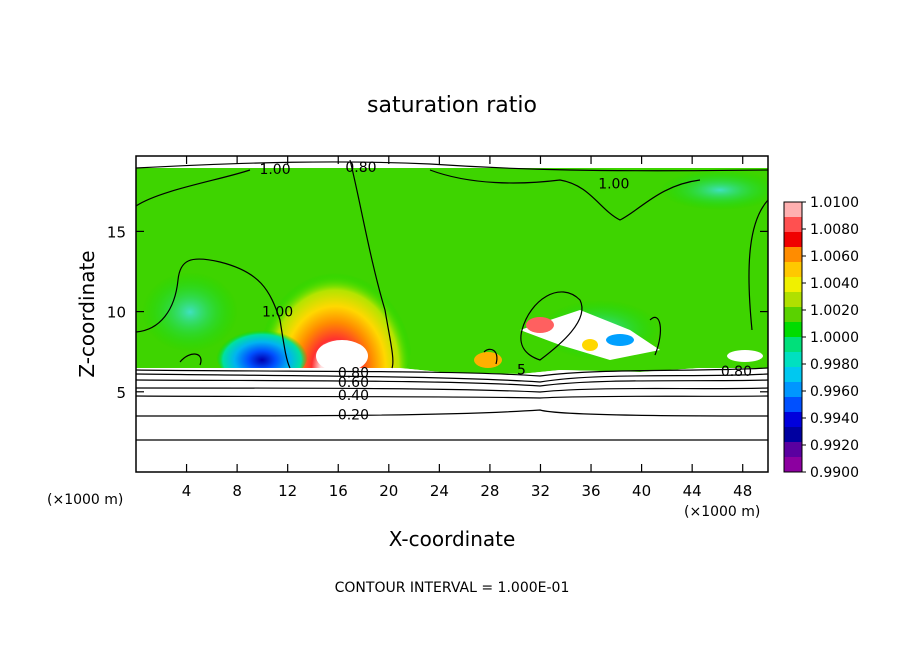 Image resolution: width=904 pixels, height=654 pixels. I want to click on colorbar-label: 0.9900, so click(834, 473).